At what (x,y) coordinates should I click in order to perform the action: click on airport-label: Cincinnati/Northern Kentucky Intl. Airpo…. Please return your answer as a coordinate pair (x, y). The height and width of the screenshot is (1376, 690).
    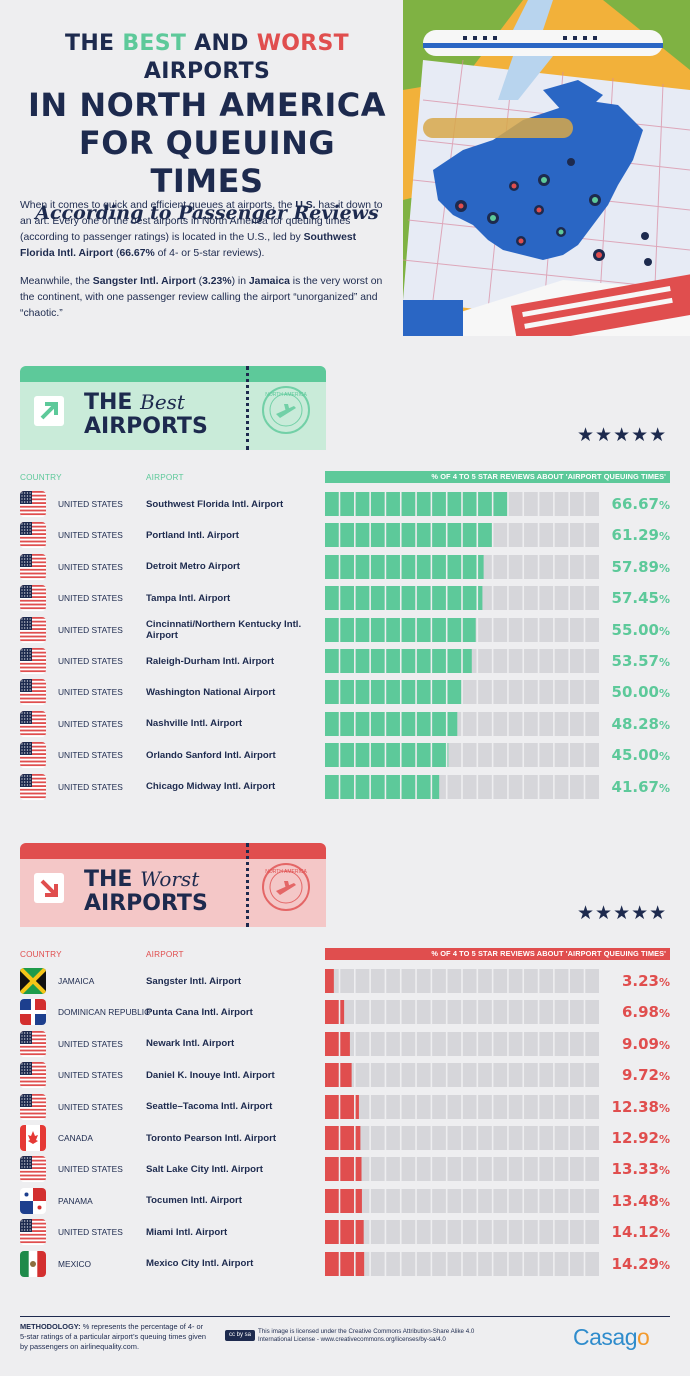
    Looking at the image, I should click on (224, 629).